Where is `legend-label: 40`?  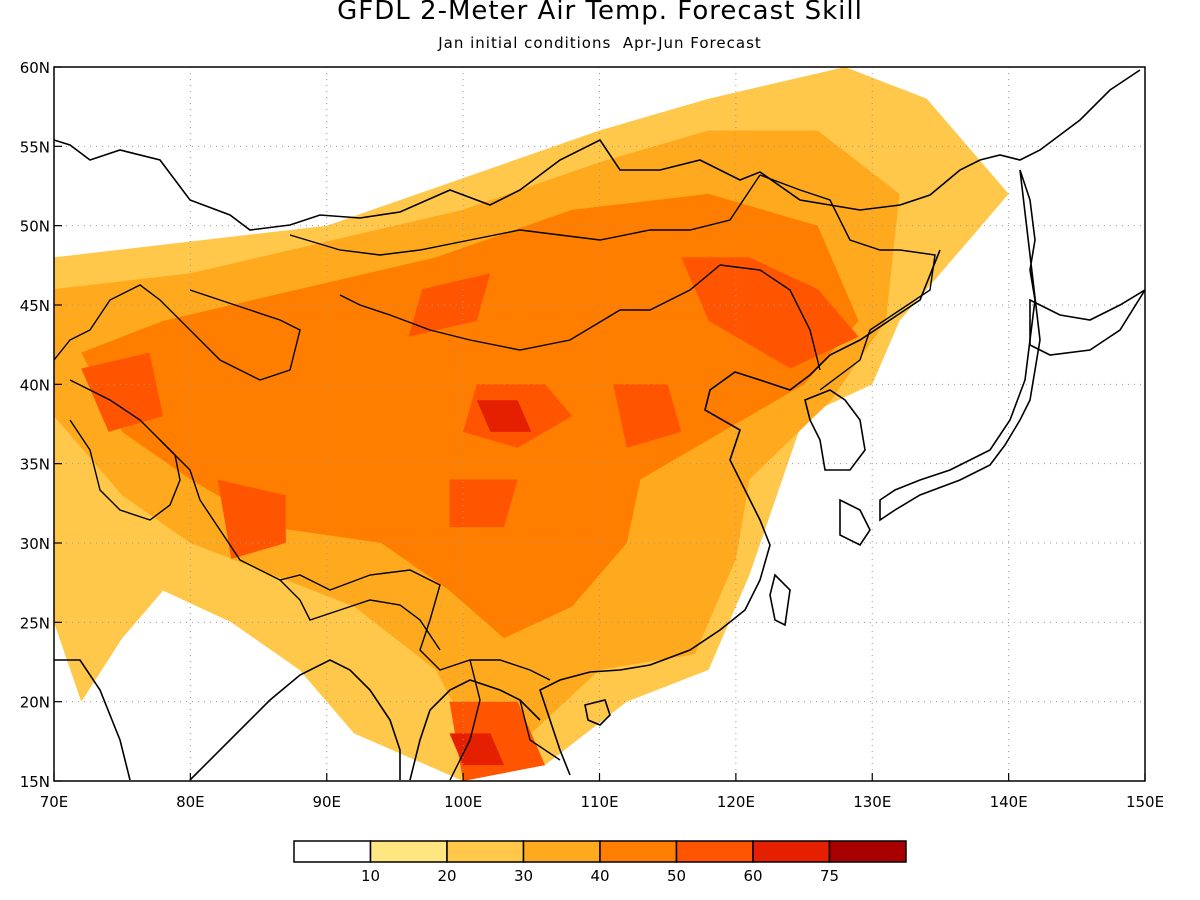
legend-label: 40 is located at coordinates (599, 876).